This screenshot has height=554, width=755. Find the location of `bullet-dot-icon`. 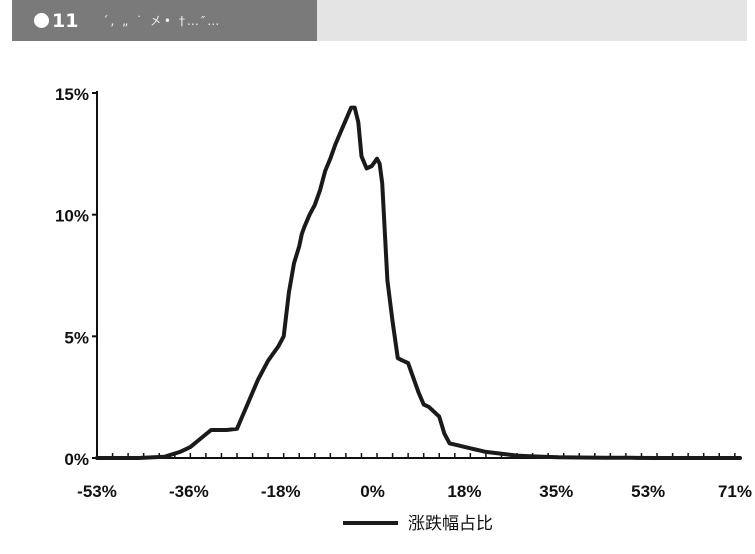

bullet-dot-icon is located at coordinates (41, 20).